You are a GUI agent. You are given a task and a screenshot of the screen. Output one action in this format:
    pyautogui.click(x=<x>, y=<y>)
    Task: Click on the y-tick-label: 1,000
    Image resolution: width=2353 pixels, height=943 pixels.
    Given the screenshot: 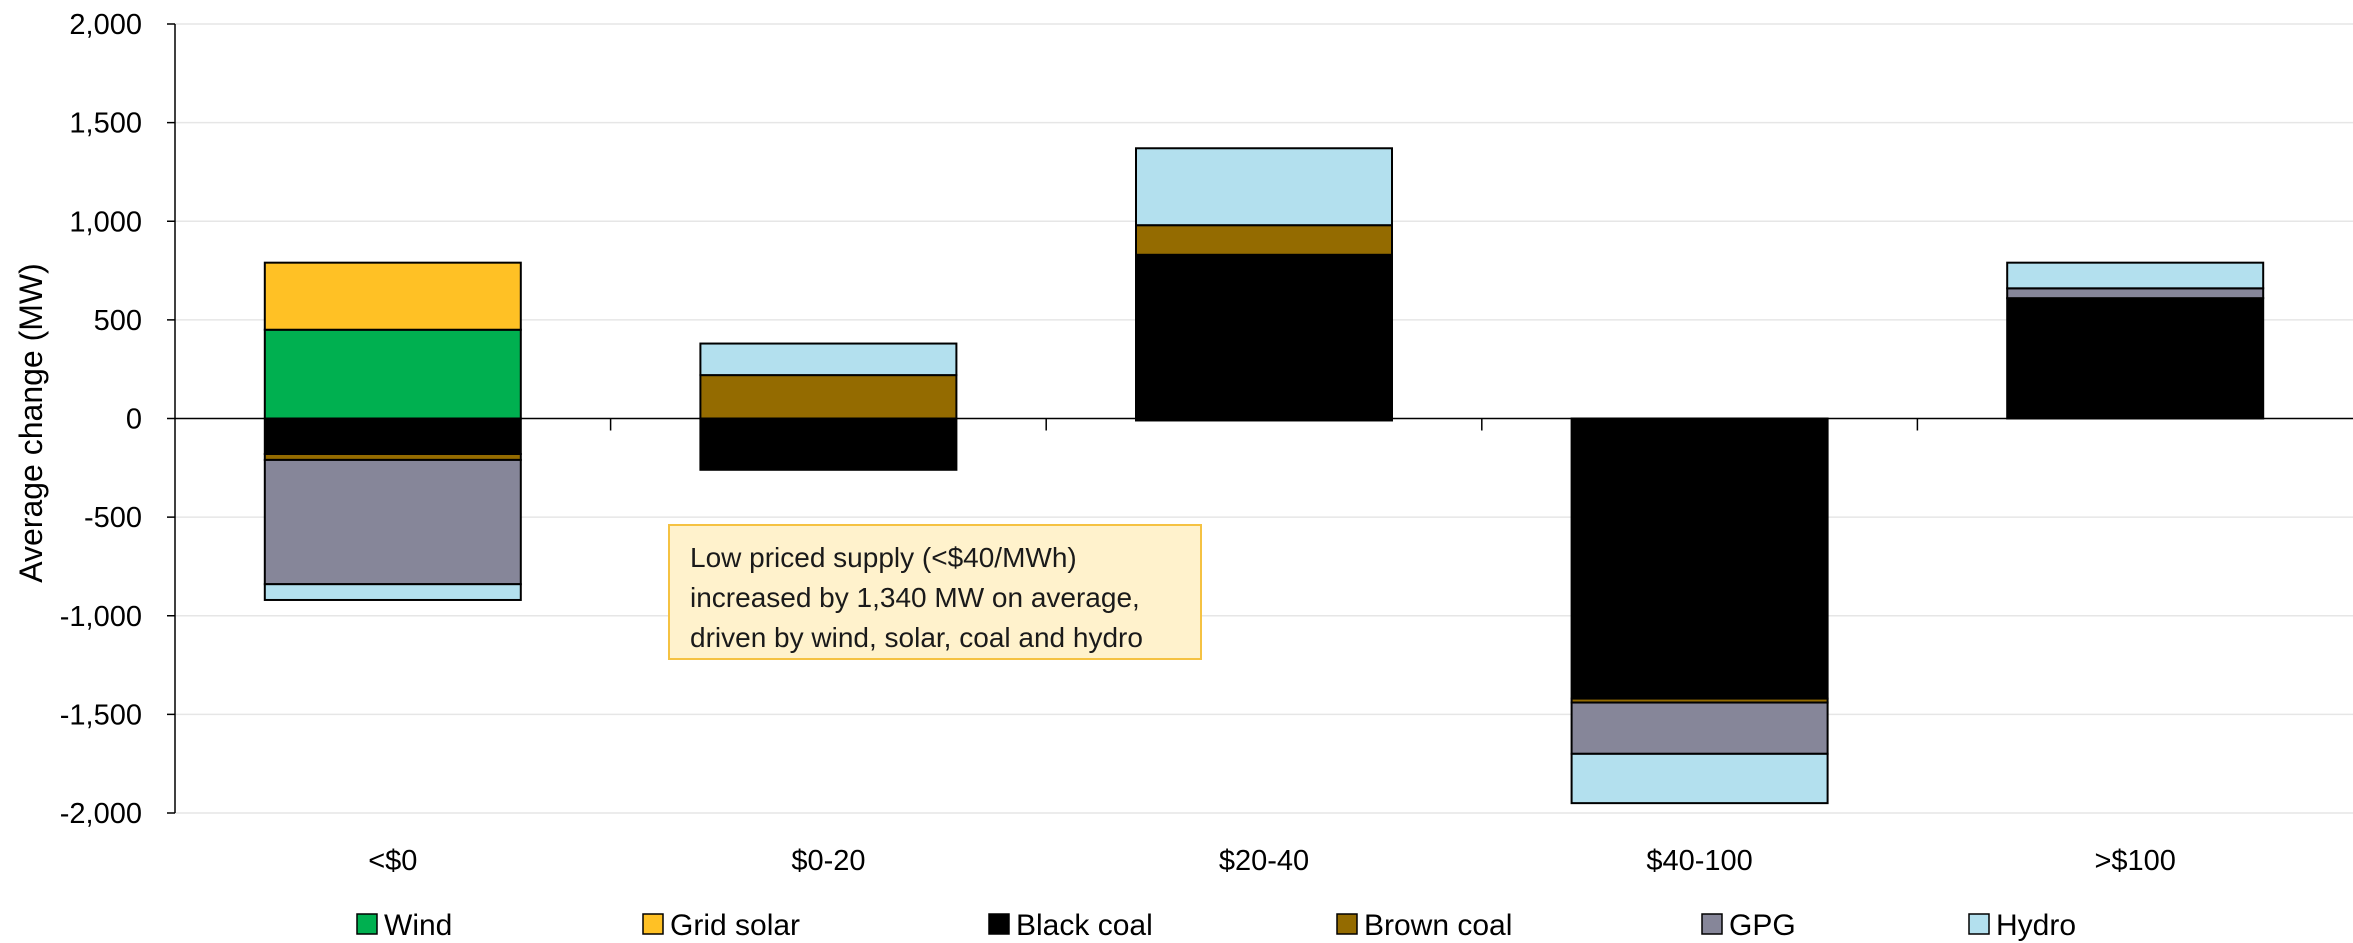 What is the action you would take?
    pyautogui.click(x=105, y=222)
    